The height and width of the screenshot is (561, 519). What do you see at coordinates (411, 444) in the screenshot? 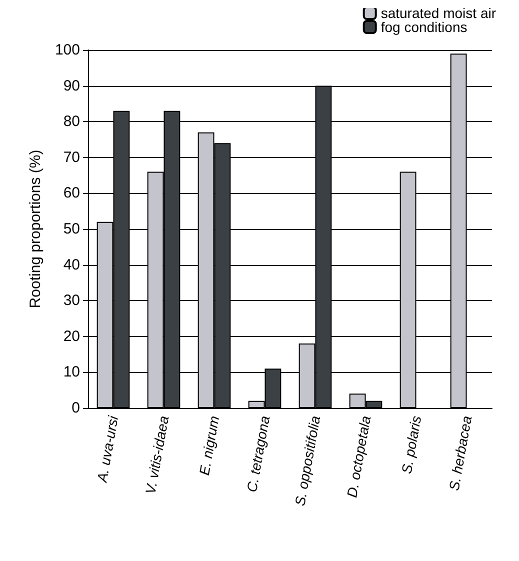
I see `x-tick-label: S. polaris` at bounding box center [411, 444].